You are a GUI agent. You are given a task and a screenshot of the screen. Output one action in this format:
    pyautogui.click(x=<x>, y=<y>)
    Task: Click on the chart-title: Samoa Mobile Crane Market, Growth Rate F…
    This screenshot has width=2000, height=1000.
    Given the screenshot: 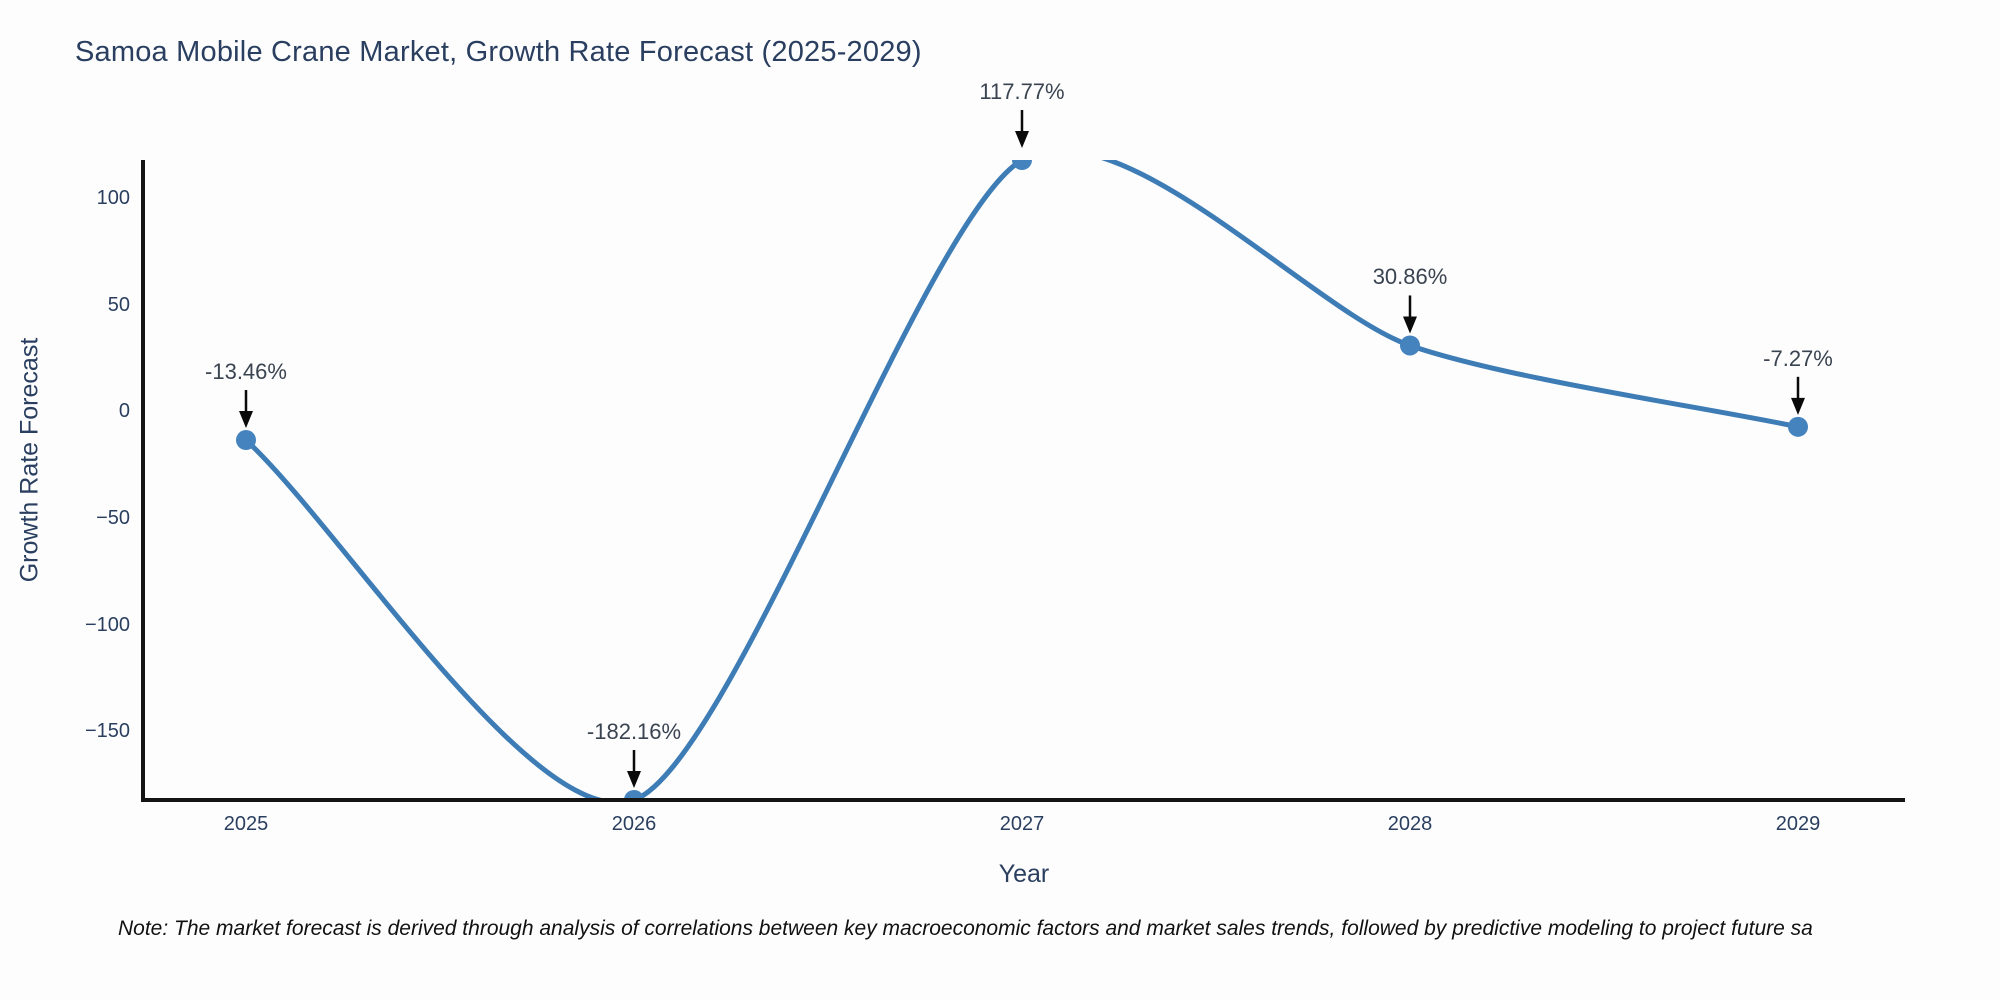 What is the action you would take?
    pyautogui.click(x=498, y=52)
    